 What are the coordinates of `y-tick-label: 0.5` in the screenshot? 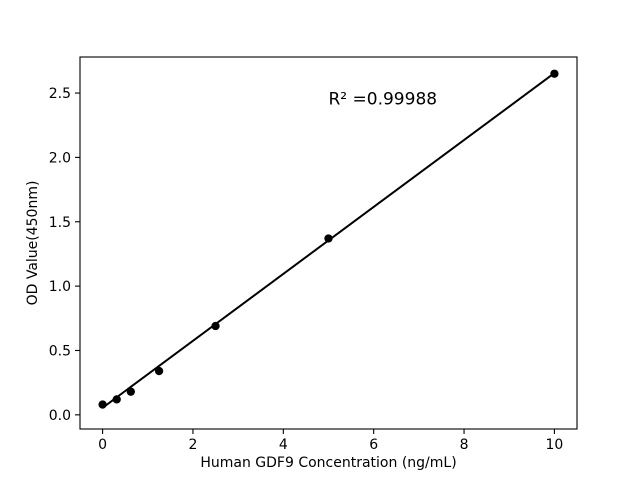 It's located at (60, 351).